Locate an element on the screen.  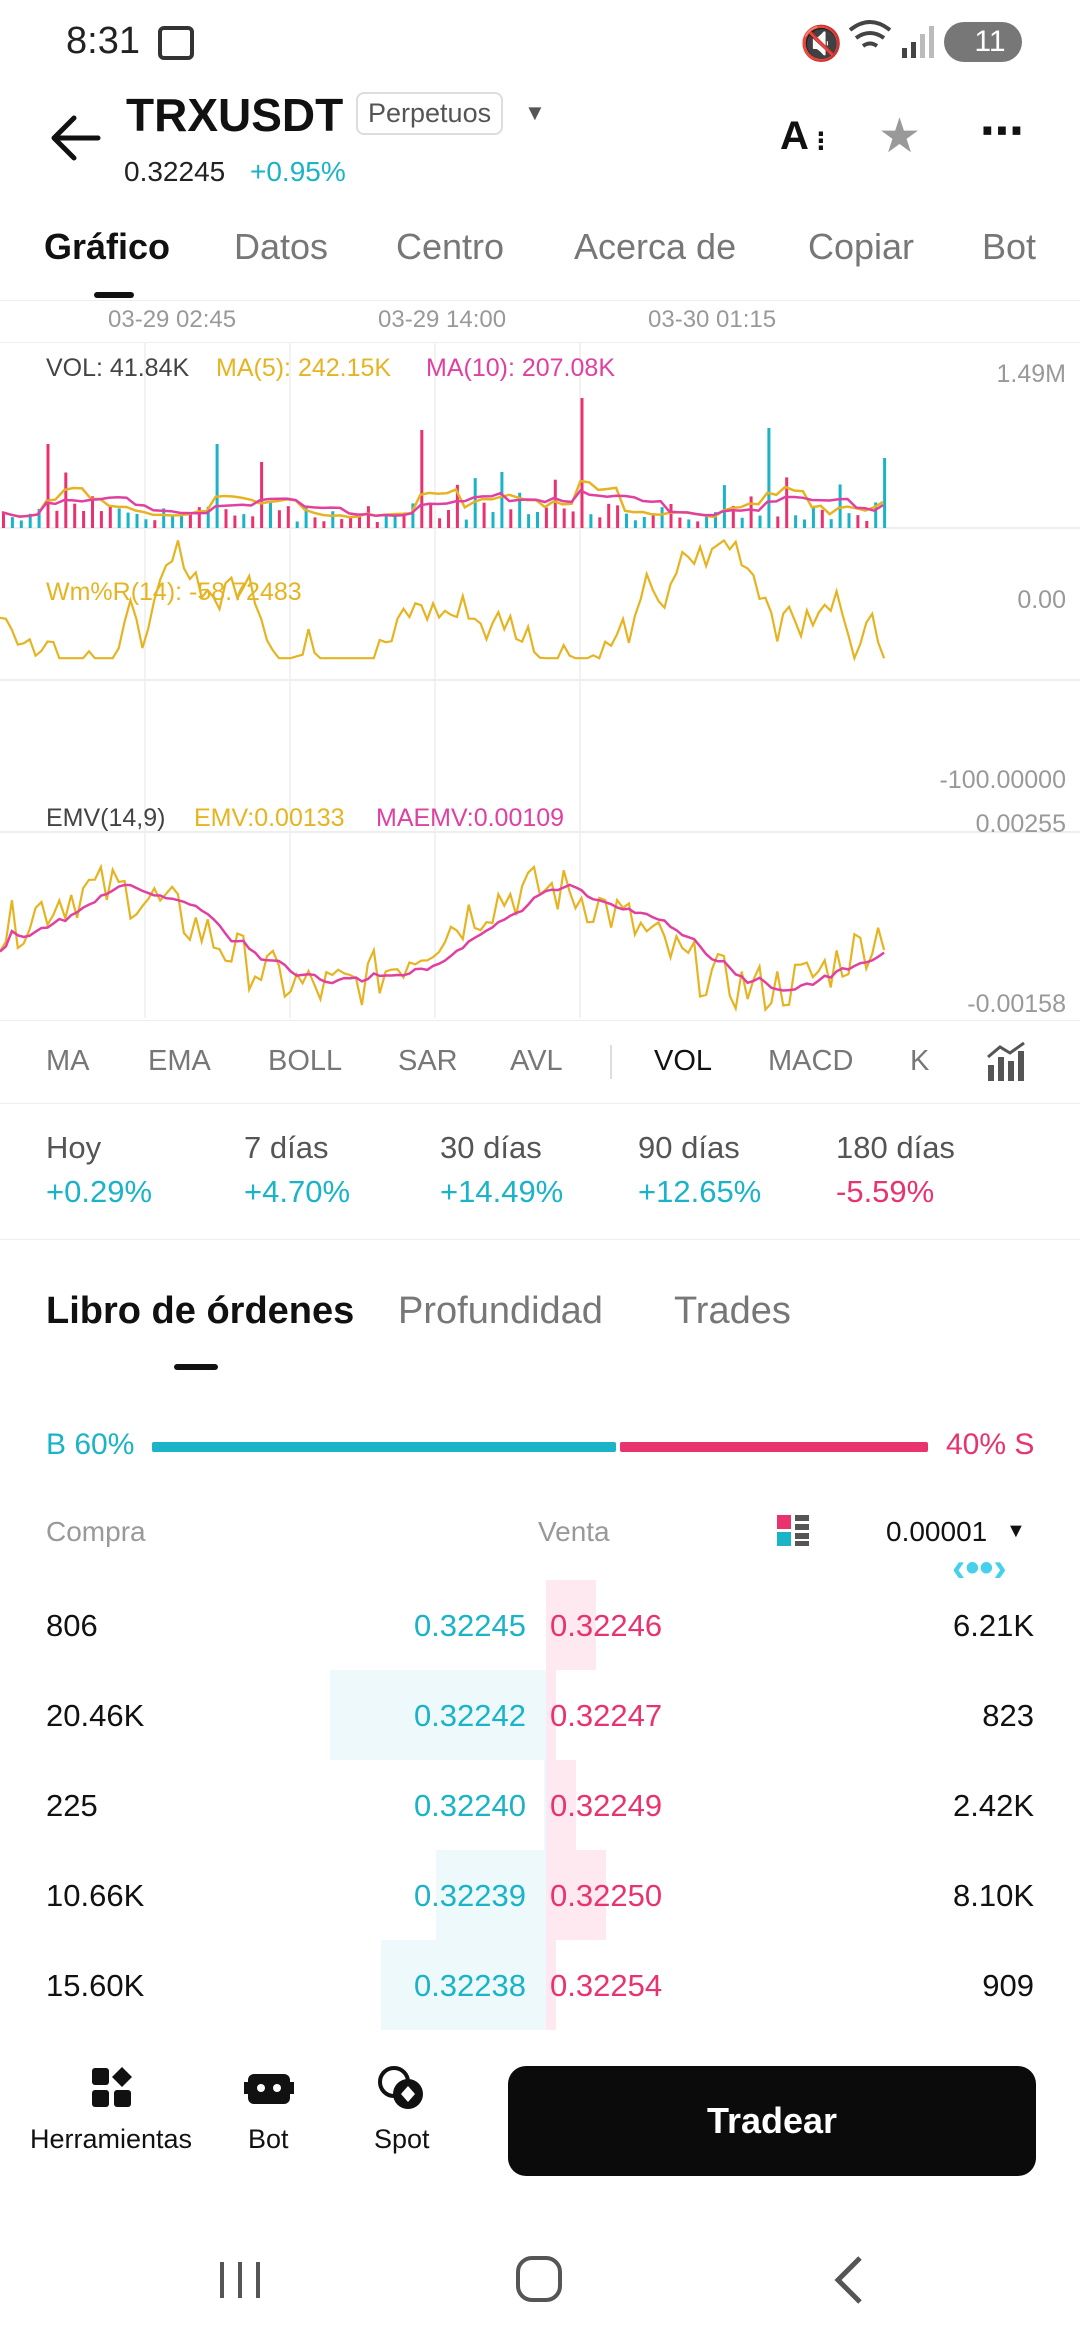
favorite-star-icon: ★ is located at coordinates (900, 136).